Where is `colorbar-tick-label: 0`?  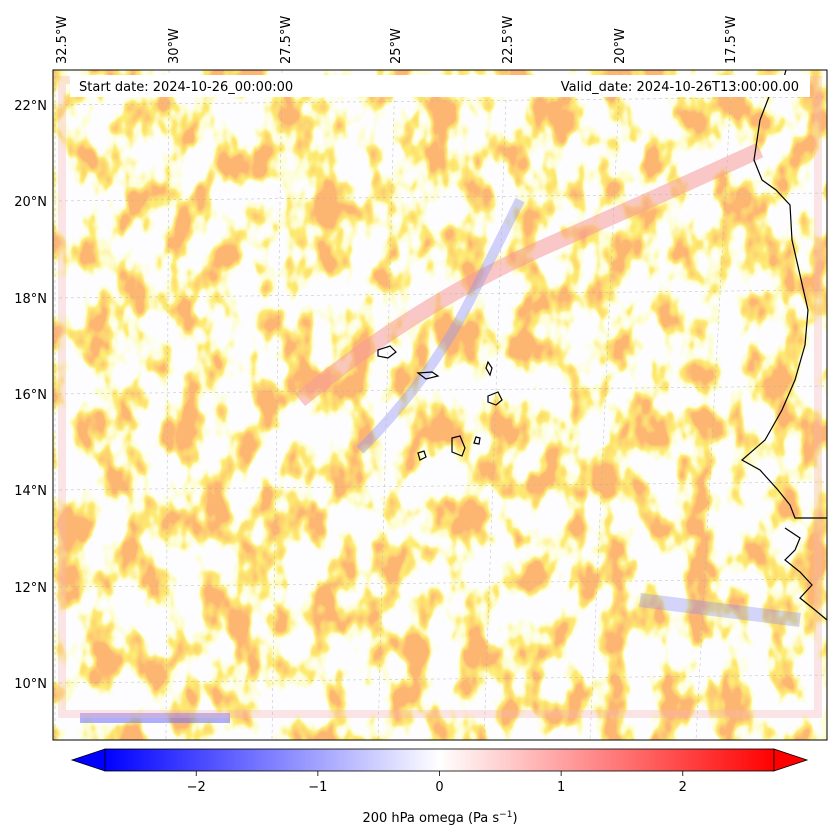 colorbar-tick-label: 0 is located at coordinates (439, 787).